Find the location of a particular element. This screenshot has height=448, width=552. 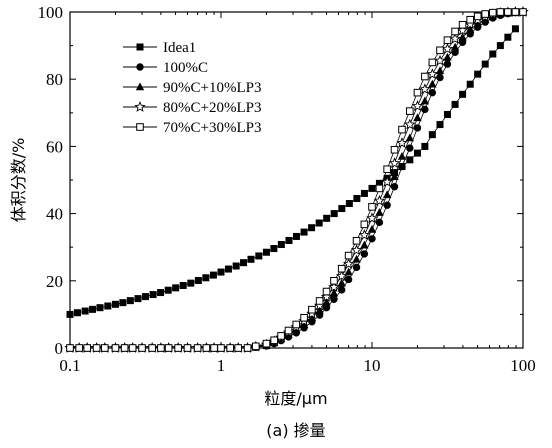

legend-label: 100%C is located at coordinates (185, 68).